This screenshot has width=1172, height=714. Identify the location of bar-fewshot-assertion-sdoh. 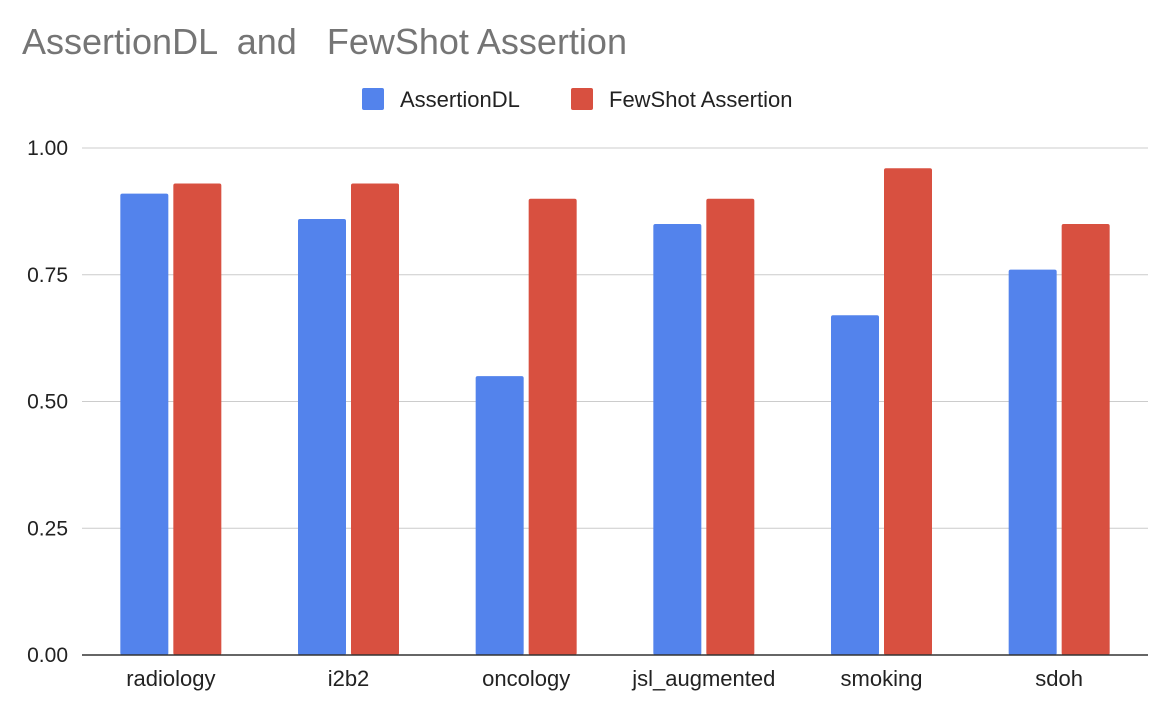
(1085, 440).